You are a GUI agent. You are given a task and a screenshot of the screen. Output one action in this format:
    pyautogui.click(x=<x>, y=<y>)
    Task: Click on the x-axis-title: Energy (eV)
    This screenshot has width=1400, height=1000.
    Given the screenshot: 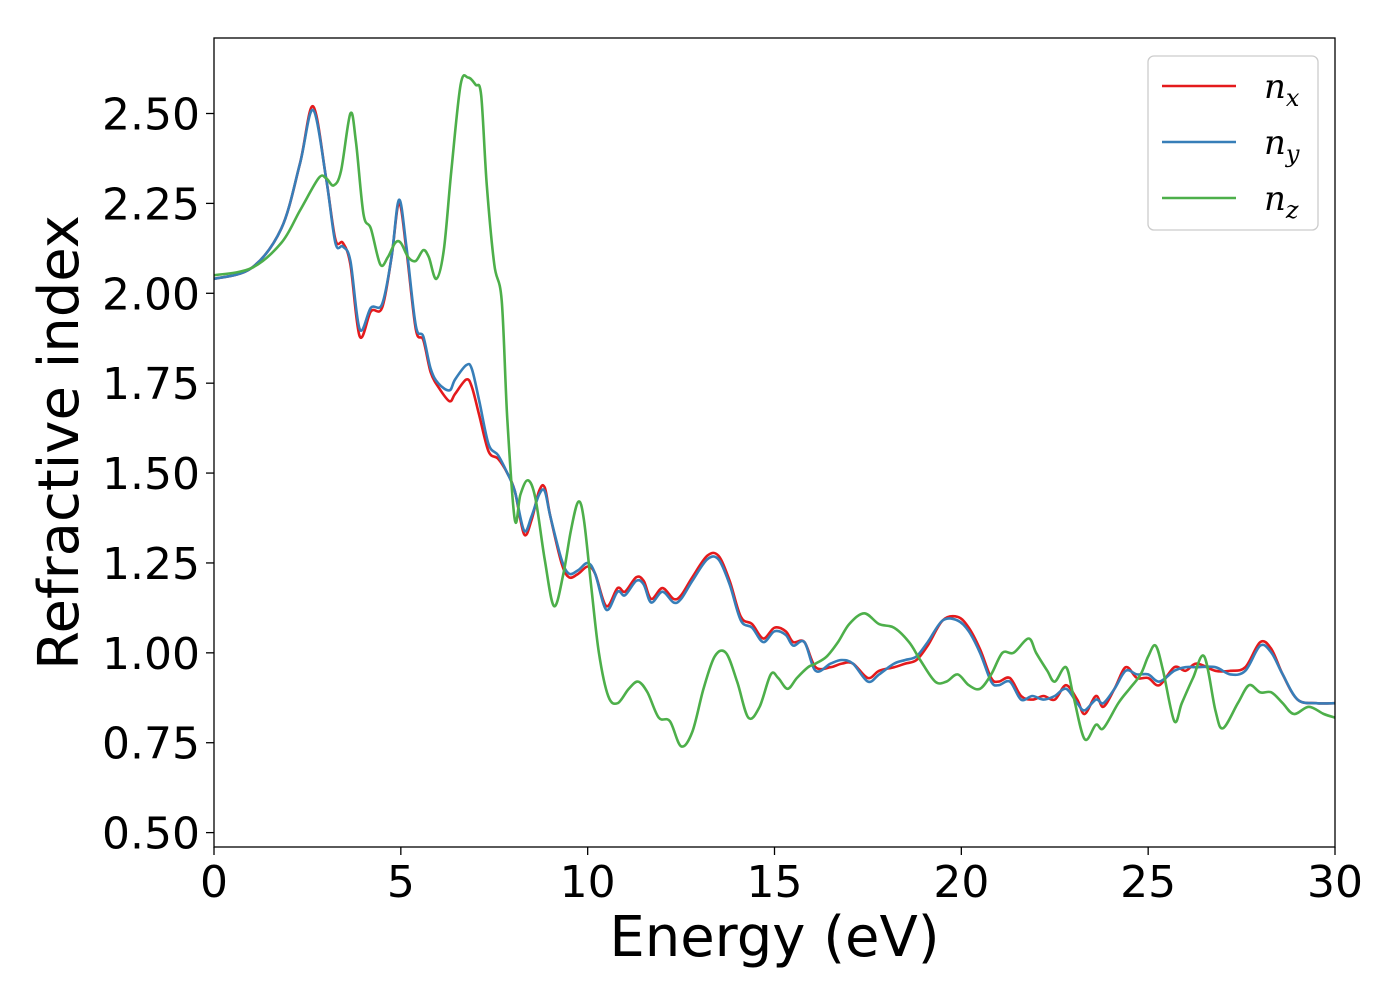 What is the action you would take?
    pyautogui.click(x=774, y=937)
    